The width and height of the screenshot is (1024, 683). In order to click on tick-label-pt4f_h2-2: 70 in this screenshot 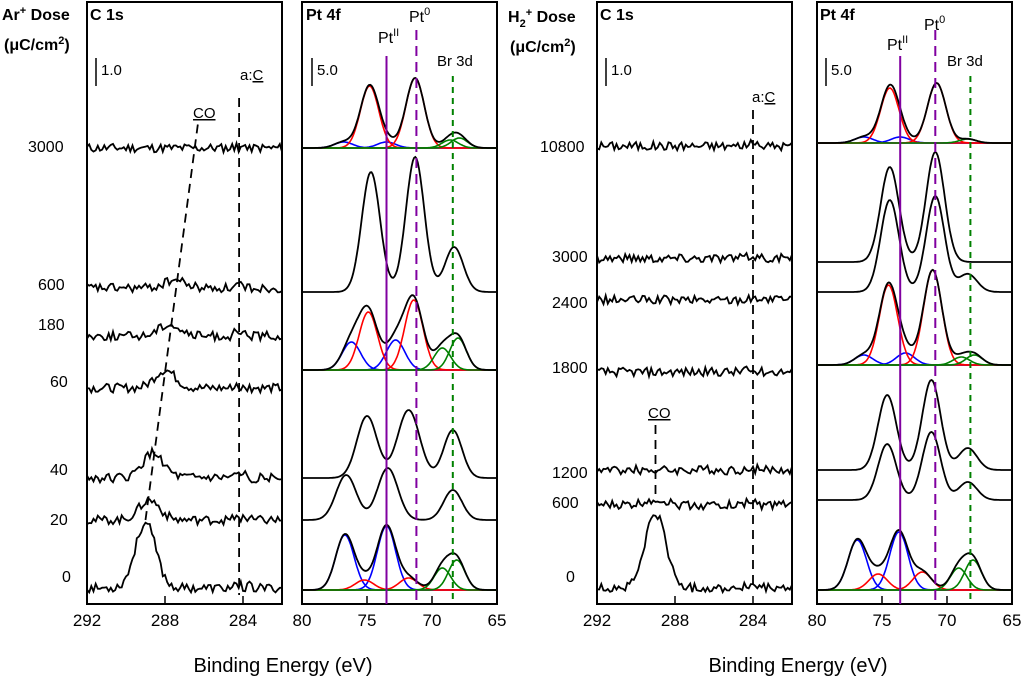, I will do `click(947, 620)`.